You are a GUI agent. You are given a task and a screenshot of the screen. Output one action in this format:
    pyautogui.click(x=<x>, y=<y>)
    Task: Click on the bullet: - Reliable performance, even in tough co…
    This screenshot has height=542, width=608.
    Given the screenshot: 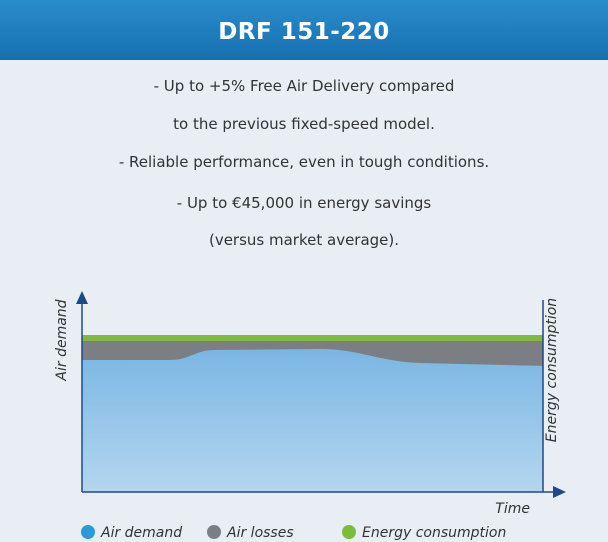 What is the action you would take?
    pyautogui.click(x=304, y=162)
    